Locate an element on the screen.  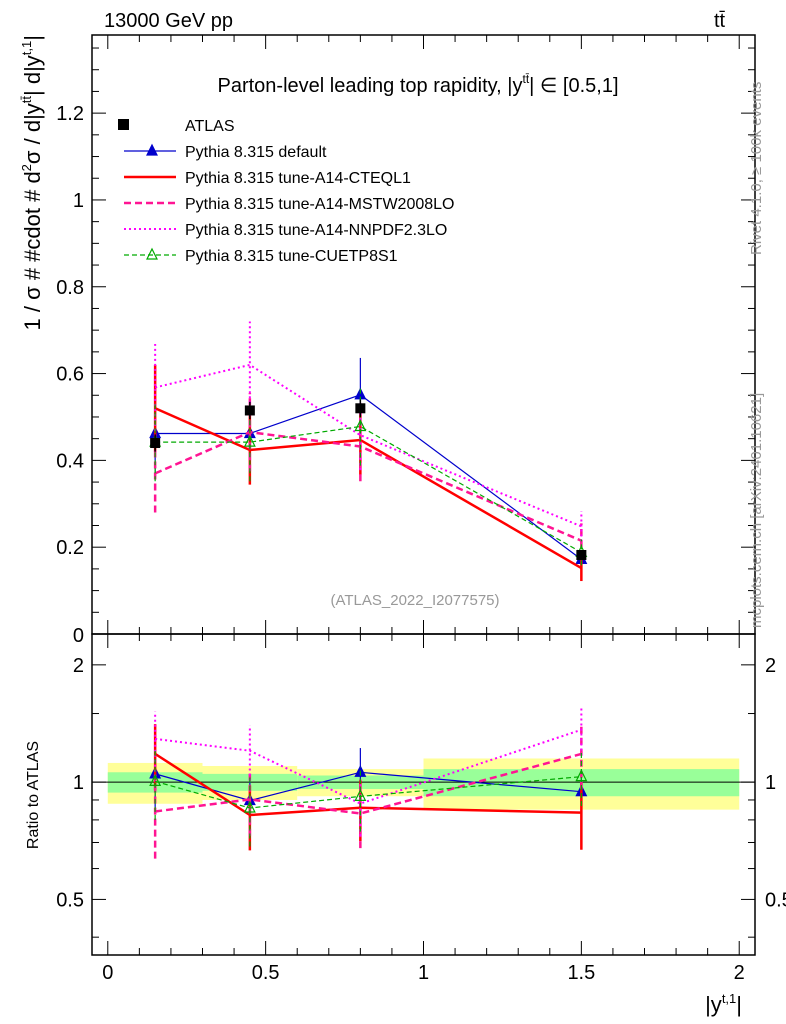
mcplots-label: mcplots.cern.ch [arXiv:2401.10621] is located at coordinates (756, 510).